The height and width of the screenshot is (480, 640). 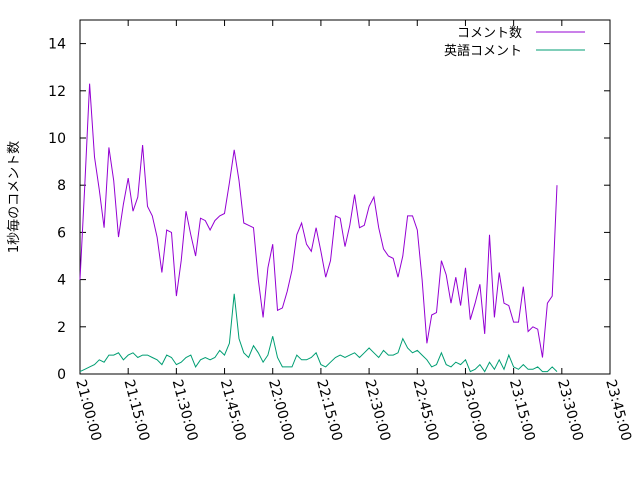 What do you see at coordinates (61, 186) in the screenshot?
I see `y-tick-label: 8` at bounding box center [61, 186].